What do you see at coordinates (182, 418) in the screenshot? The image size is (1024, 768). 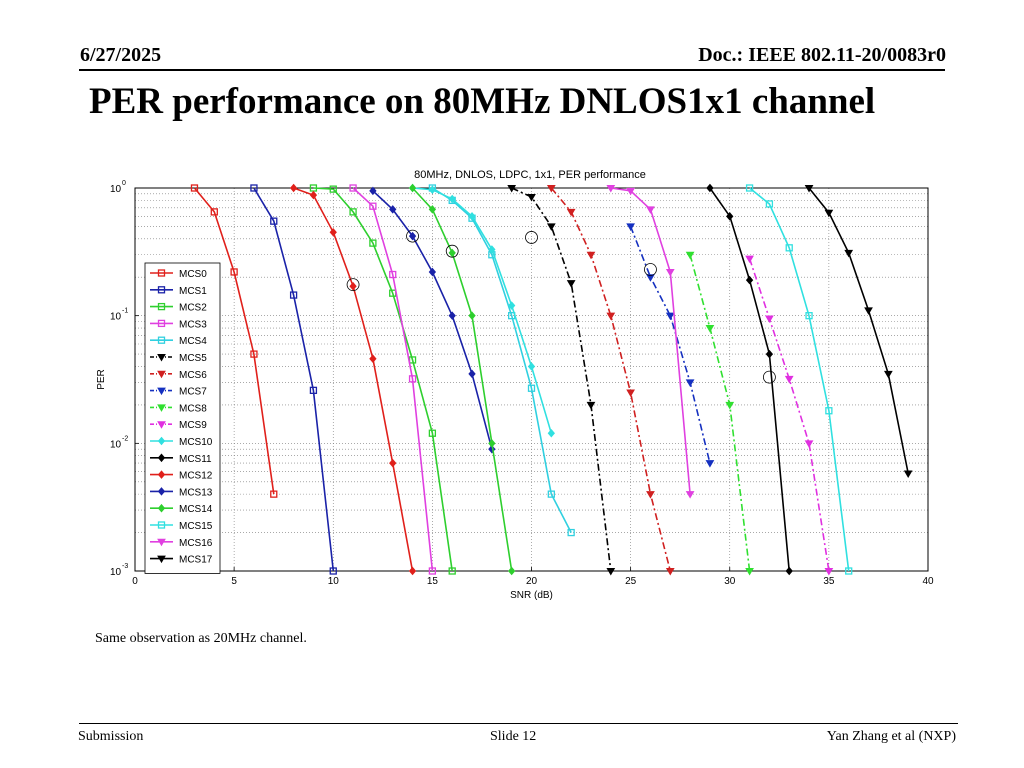 I see `legend-box` at bounding box center [182, 418].